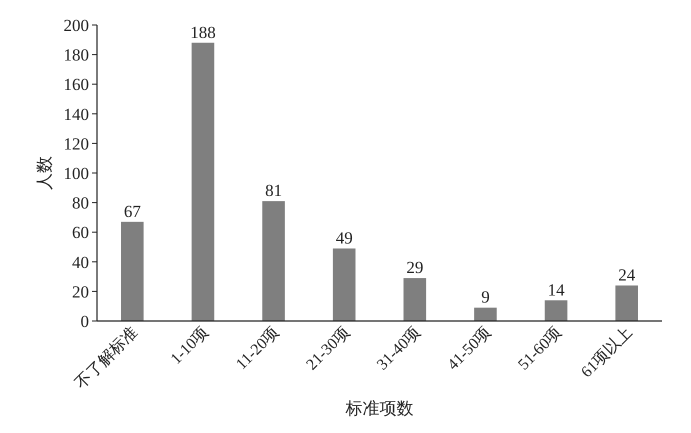 This screenshot has width=691, height=433. Describe the element at coordinates (80, 232) in the screenshot. I see `y-tick-label: 60` at that location.